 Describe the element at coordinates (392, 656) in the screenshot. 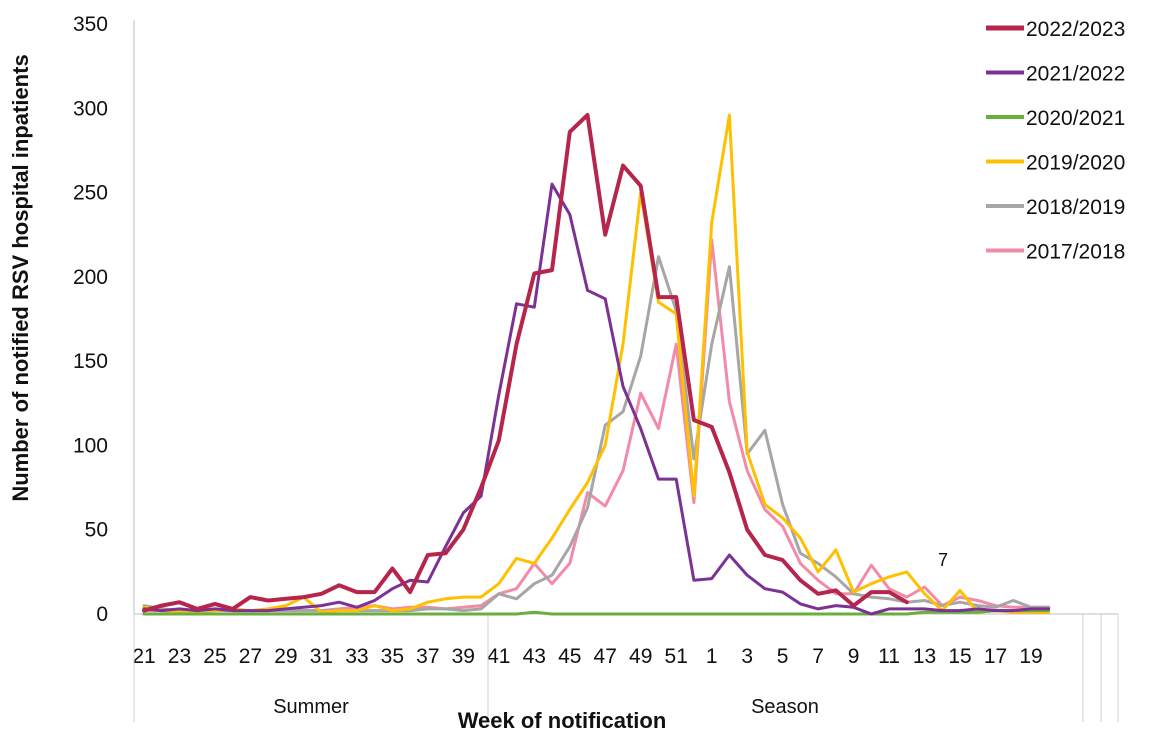

I see `x-tick-label: 35` at that location.